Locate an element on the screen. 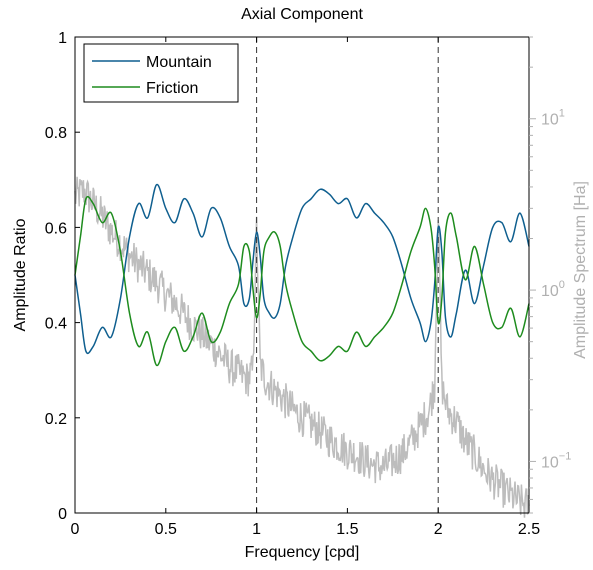 Image resolution: width=593 pixels, height=570 pixels. x-axis-label: Frequency [cpd] is located at coordinates (302, 552).